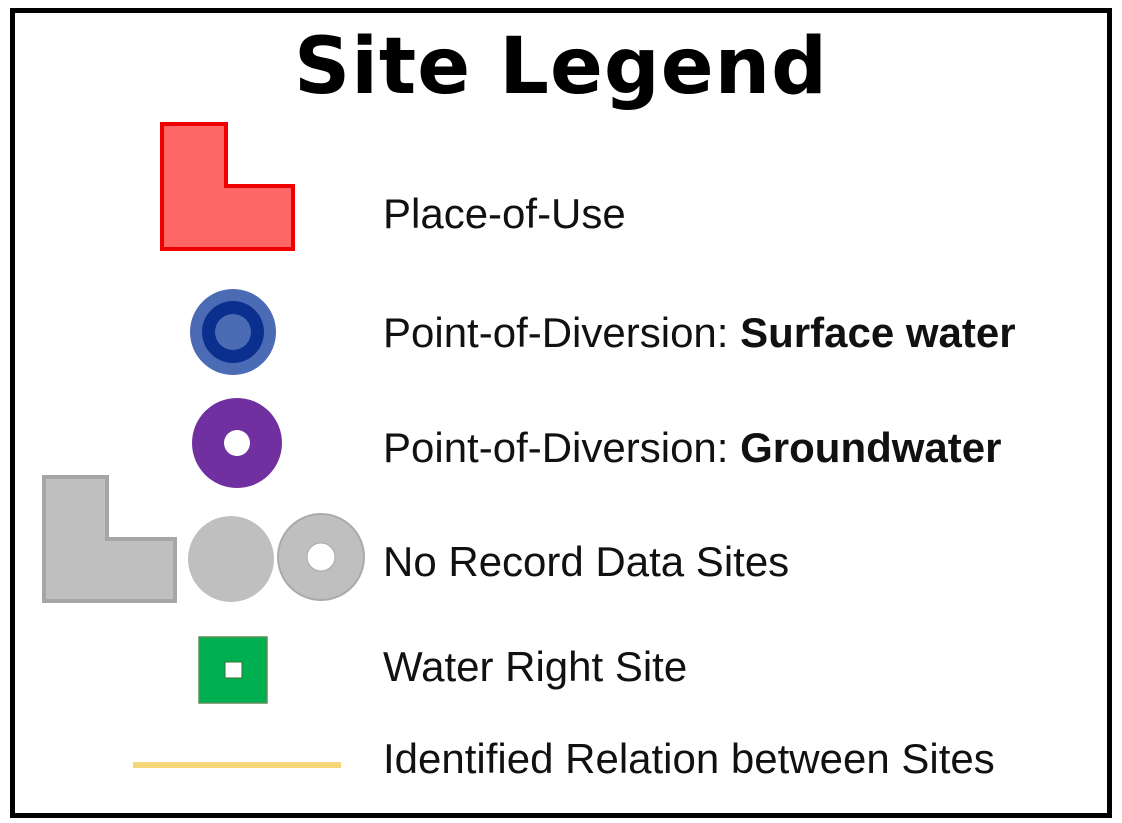 The width and height of the screenshot is (1122, 823). What do you see at coordinates (233, 670) in the screenshot?
I see `water-right-site-icon` at bounding box center [233, 670].